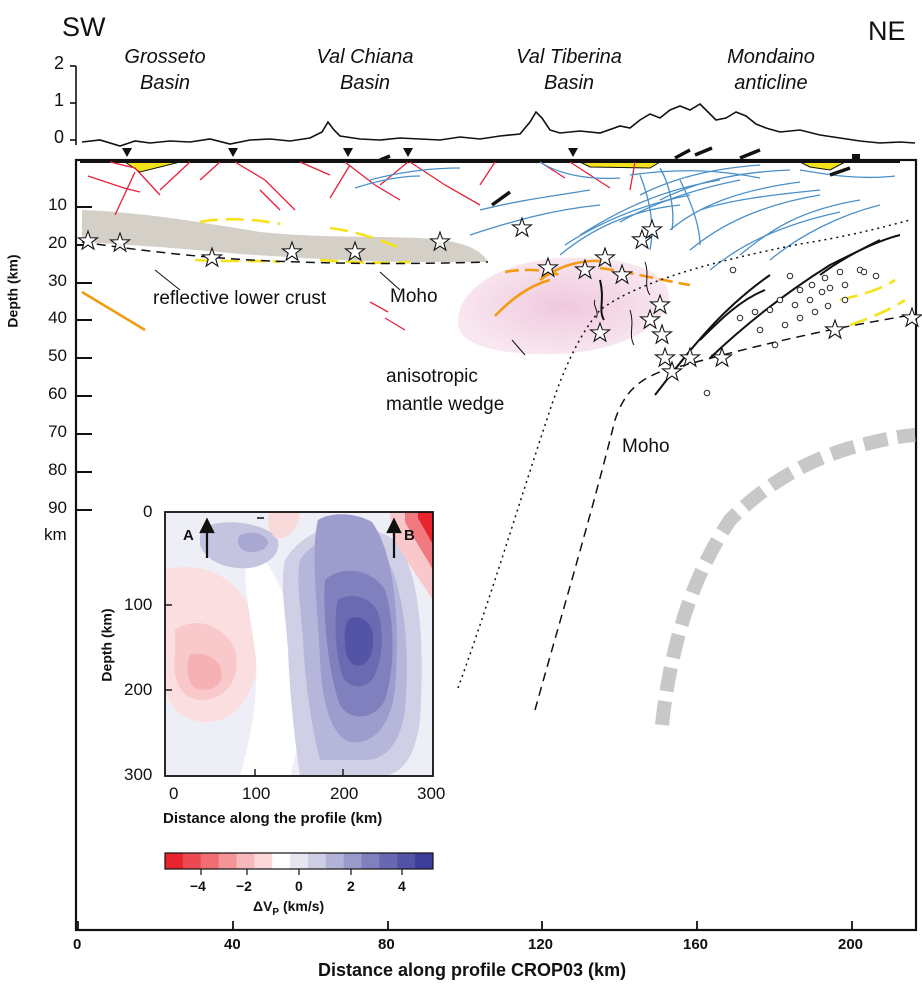 This screenshot has width=922, height=986. What do you see at coordinates (432, 376) in the screenshot?
I see `annotation-mantle-line1: anisotropic` at bounding box center [432, 376].